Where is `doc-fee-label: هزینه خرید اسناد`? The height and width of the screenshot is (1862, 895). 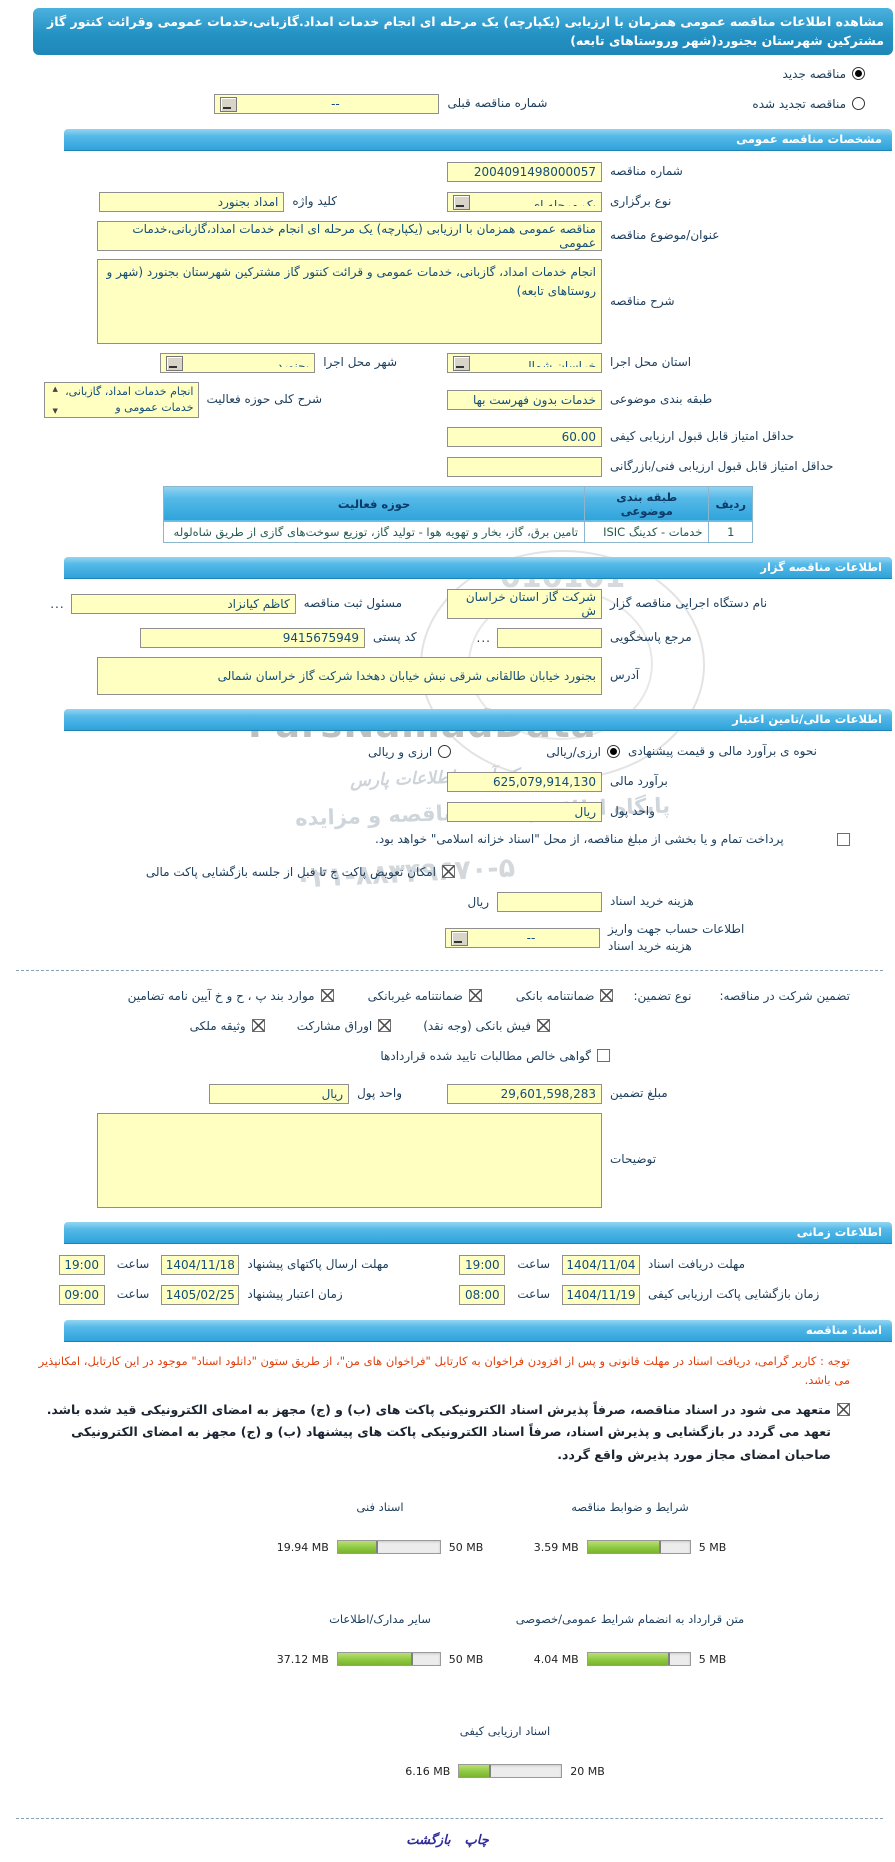
doc-fee-label: هزینه خرید اسناد is located at coordinates (652, 901).